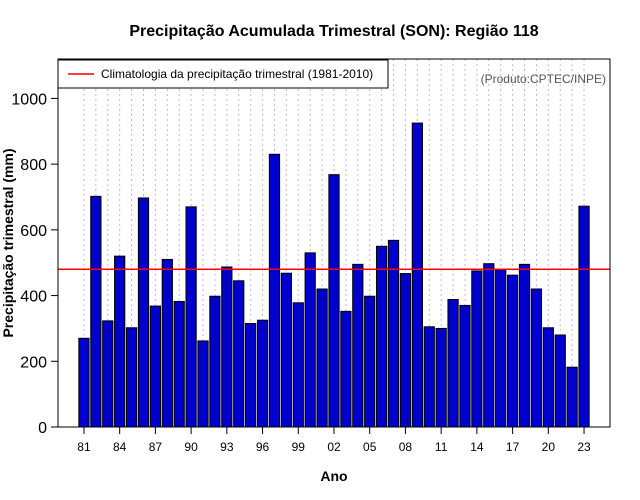 The image size is (640, 500). I want to click on bar-2007, so click(393, 333).